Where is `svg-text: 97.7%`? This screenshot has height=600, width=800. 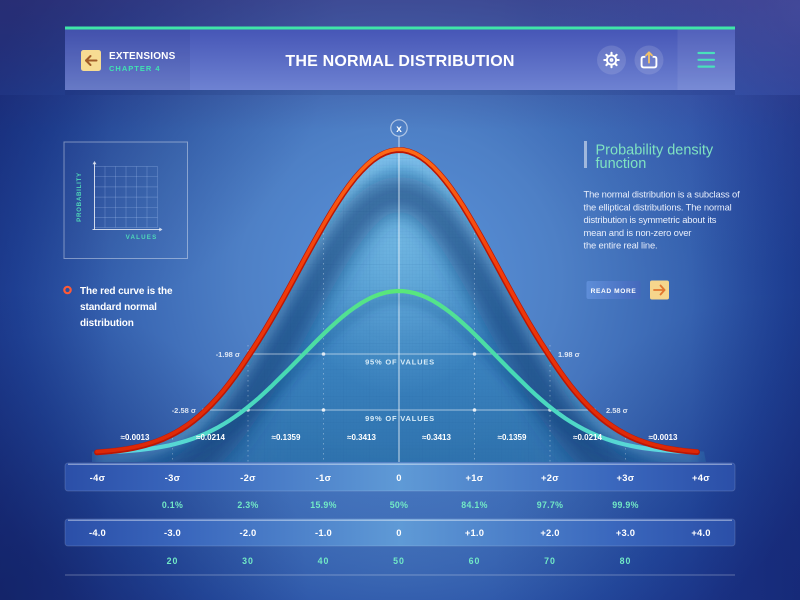
svg-text: 97.7% is located at coordinates (550, 505).